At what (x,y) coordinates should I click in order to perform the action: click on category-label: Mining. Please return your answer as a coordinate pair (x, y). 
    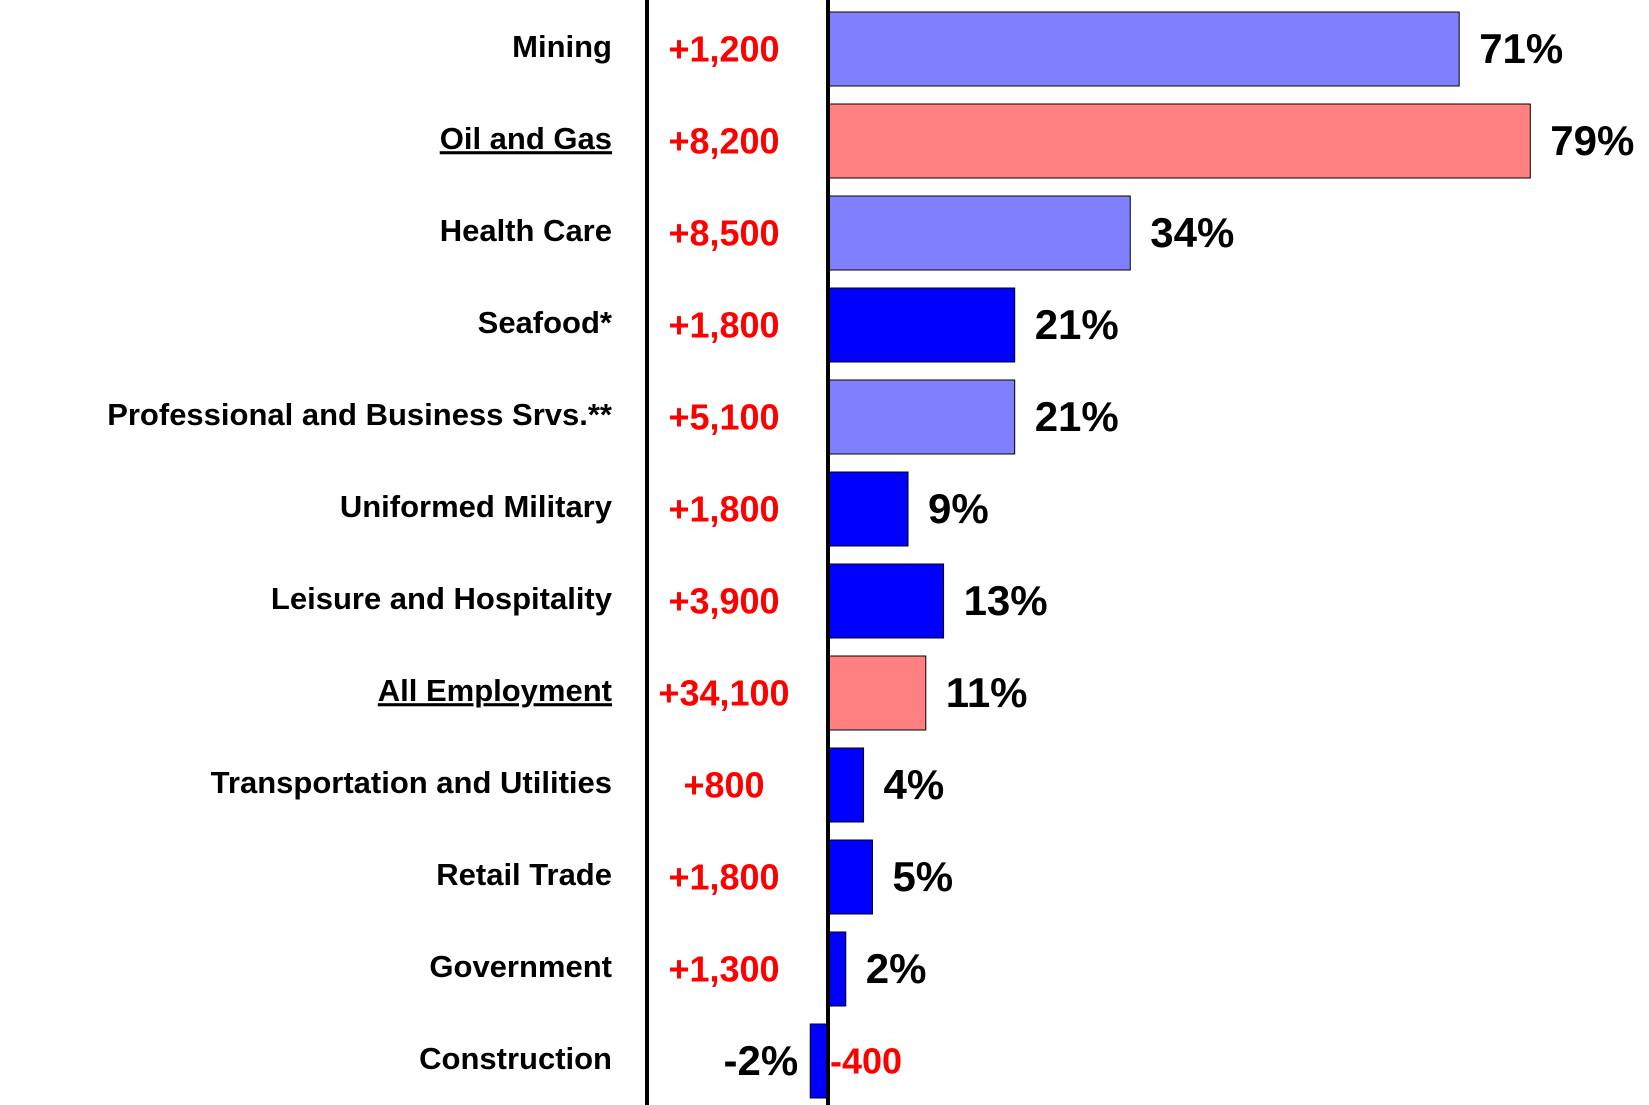
    Looking at the image, I should click on (562, 46).